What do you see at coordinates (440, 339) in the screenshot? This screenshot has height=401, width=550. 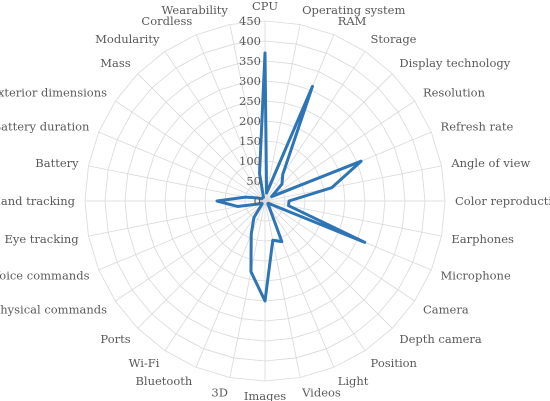 I see `category-label: Depth camera` at bounding box center [440, 339].